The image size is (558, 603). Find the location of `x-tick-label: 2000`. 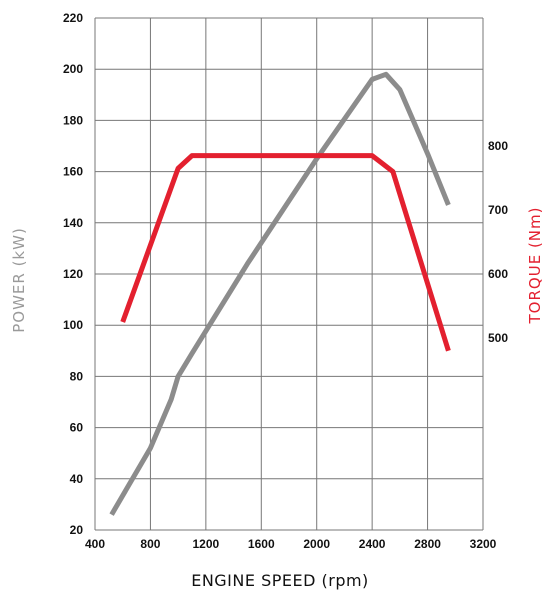

x-tick-label: 2000 is located at coordinates (316, 544).